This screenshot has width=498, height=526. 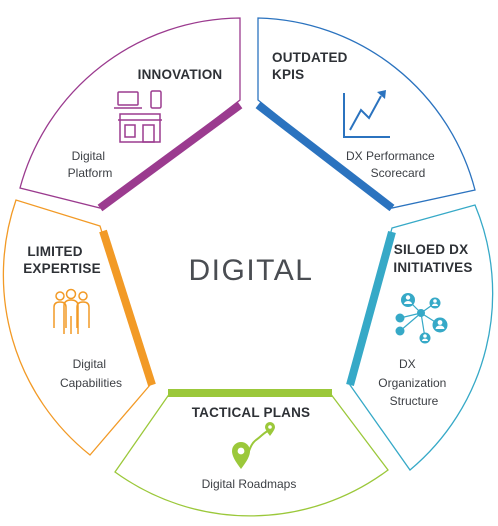 I want to click on segment-limited-expertise-subtext: Digital Capabilities, so click(x=91, y=373).